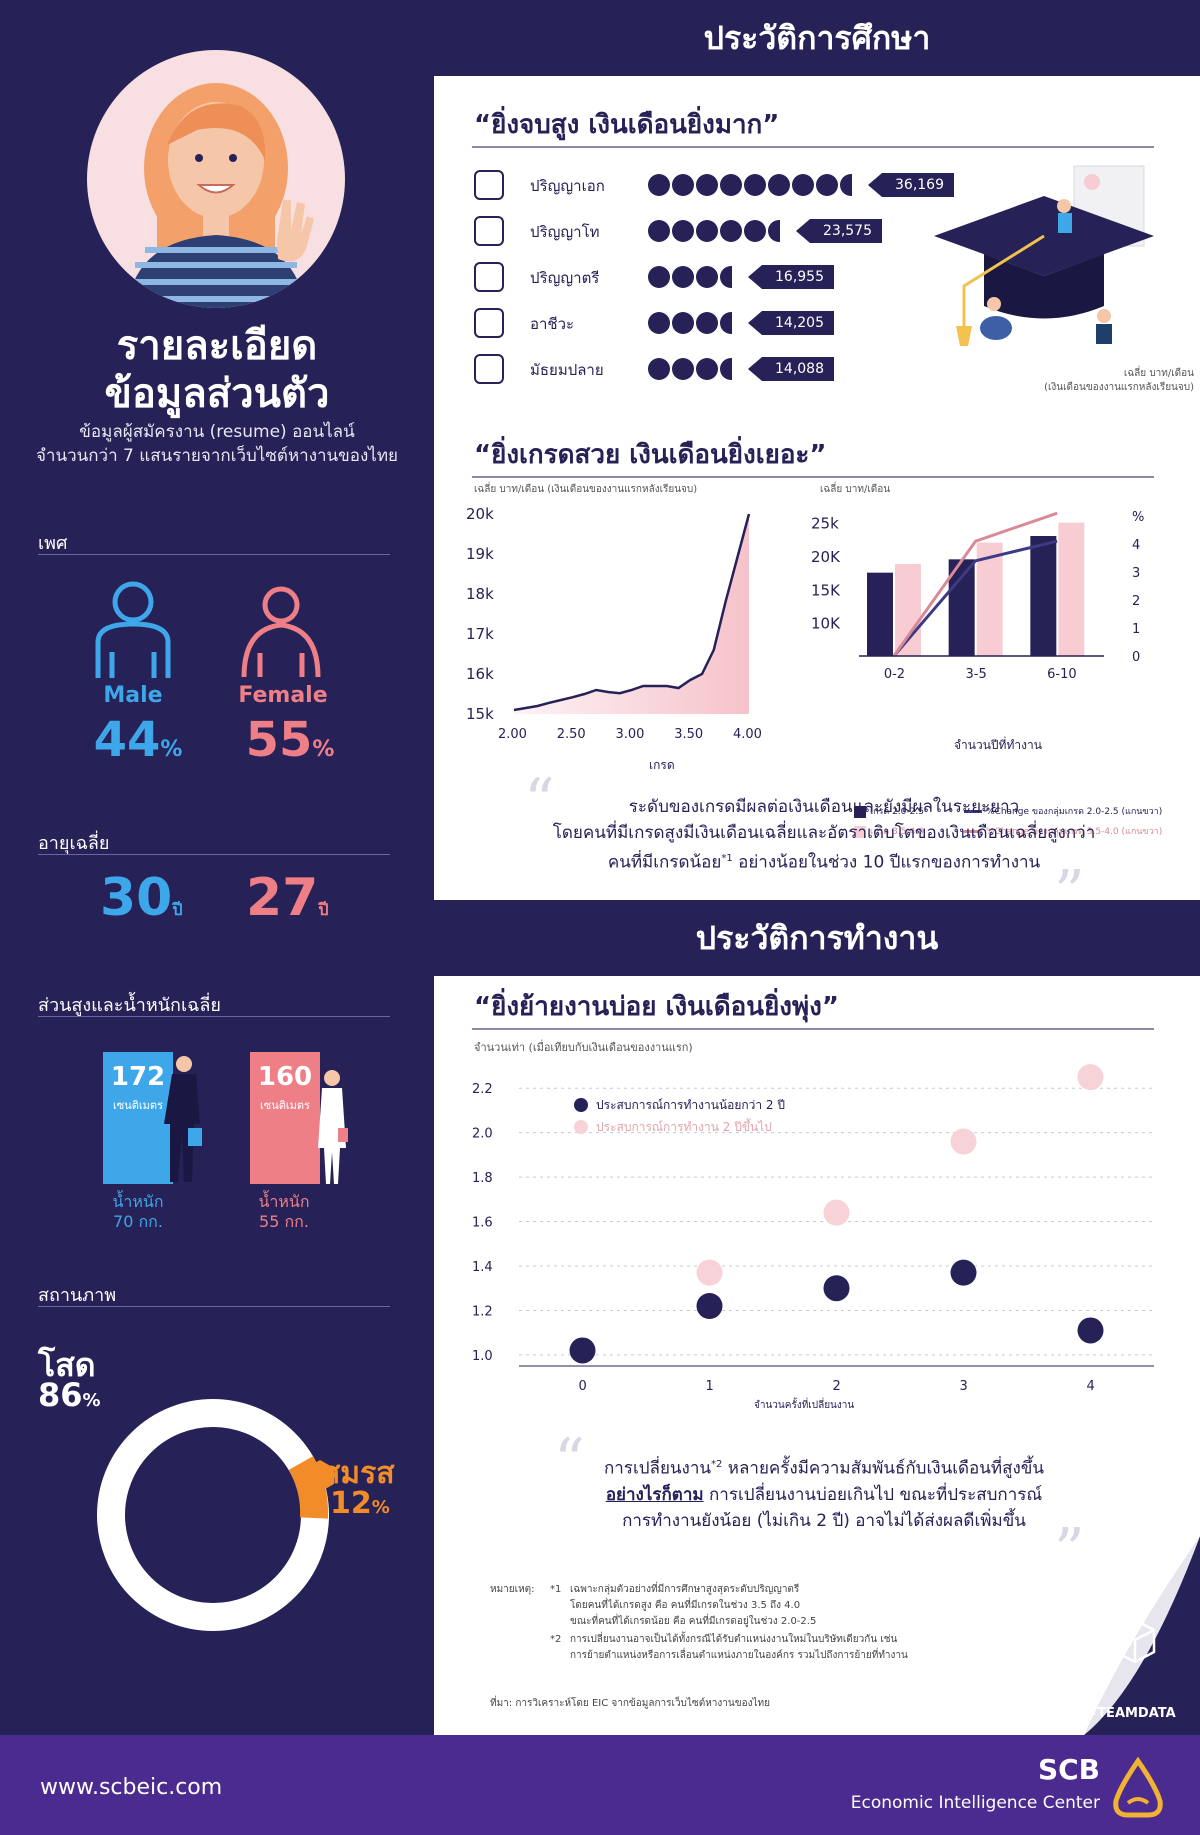 The width and height of the screenshot is (1200, 1835). Describe the element at coordinates (285, 1077) in the screenshot. I see `female-height-value: 160` at that location.